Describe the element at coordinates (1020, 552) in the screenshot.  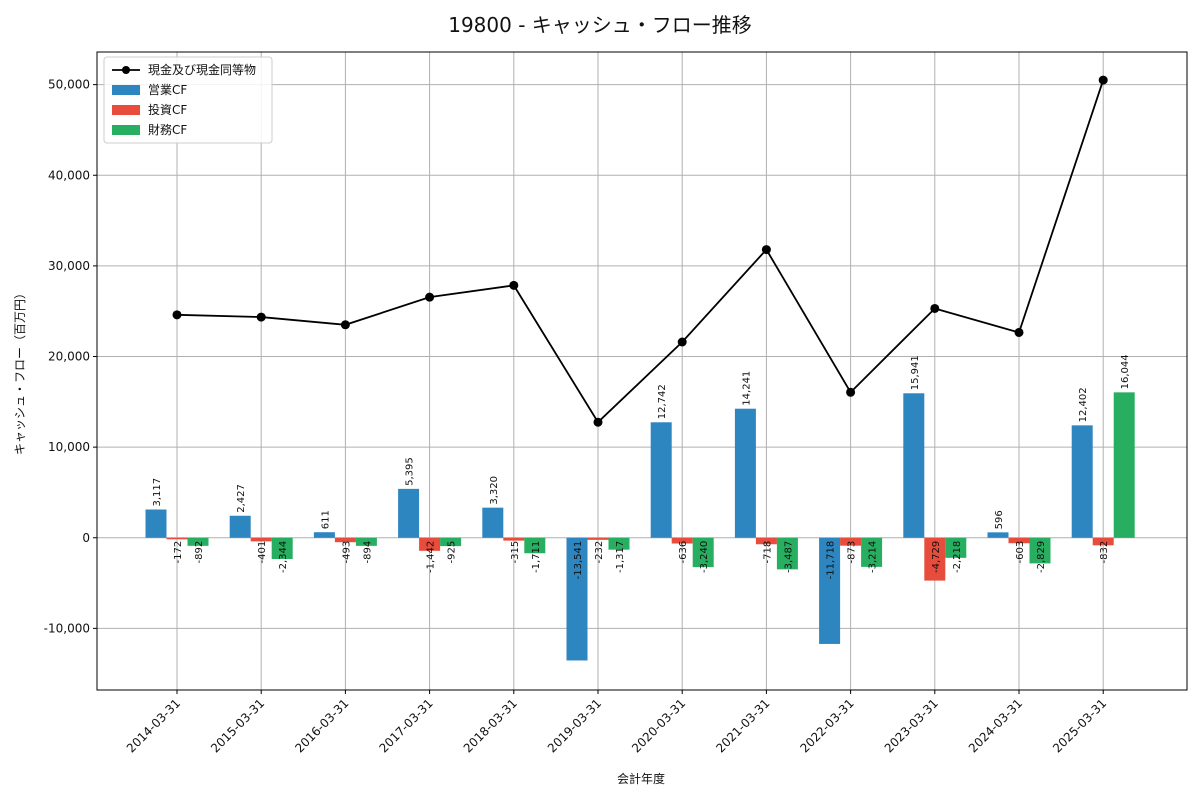
I see `bar-value-label: -603` at that location.